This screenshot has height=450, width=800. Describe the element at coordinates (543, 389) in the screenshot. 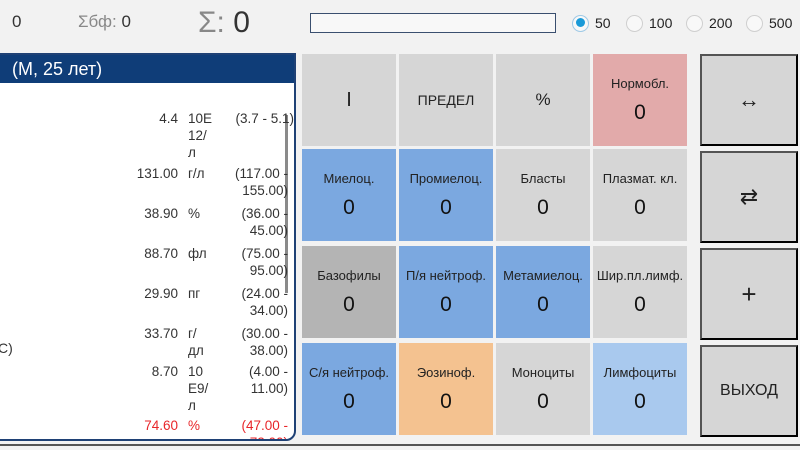

I see `cell-counter-monocytes: Моноциты 0` at that location.